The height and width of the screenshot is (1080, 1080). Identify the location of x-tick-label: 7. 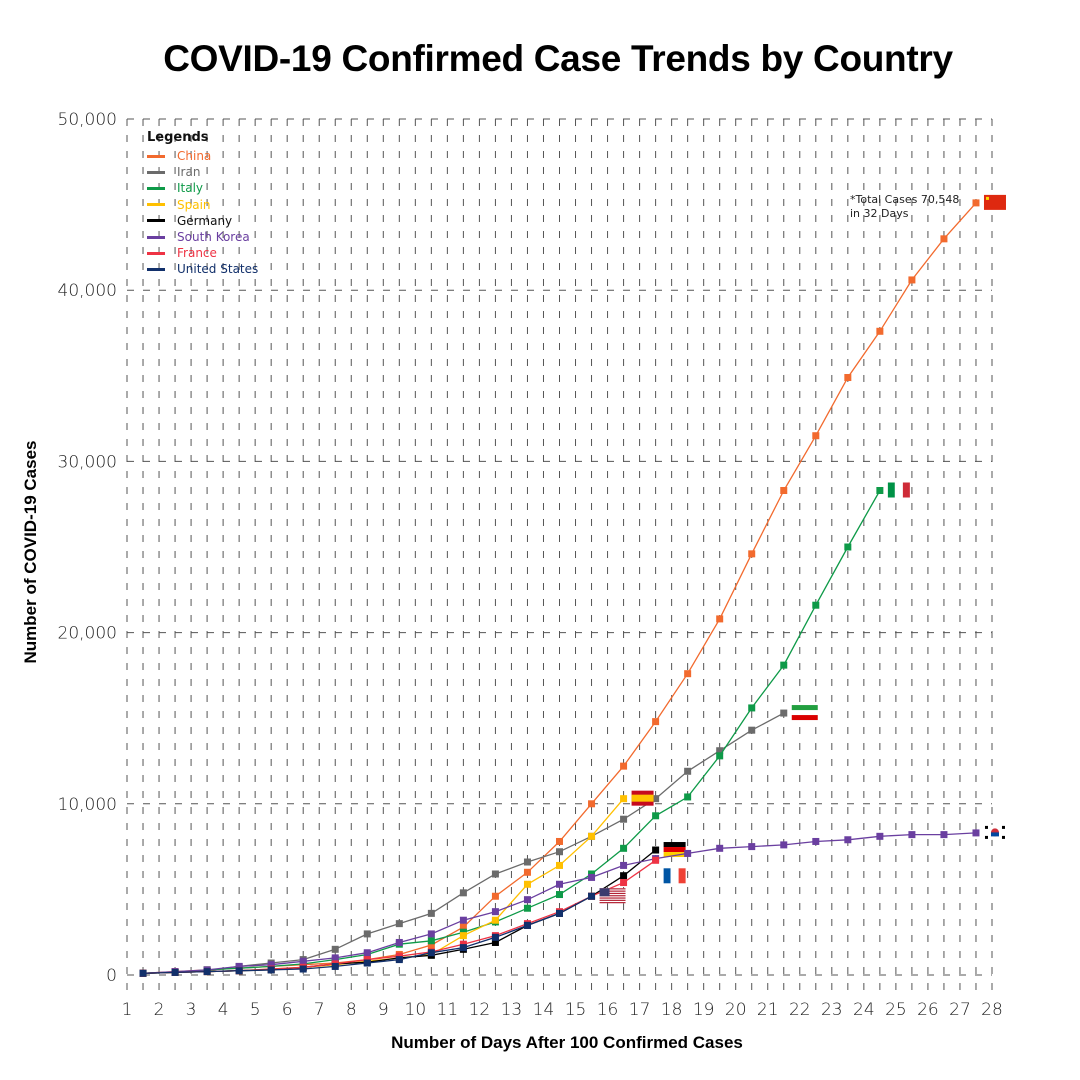
(319, 1010).